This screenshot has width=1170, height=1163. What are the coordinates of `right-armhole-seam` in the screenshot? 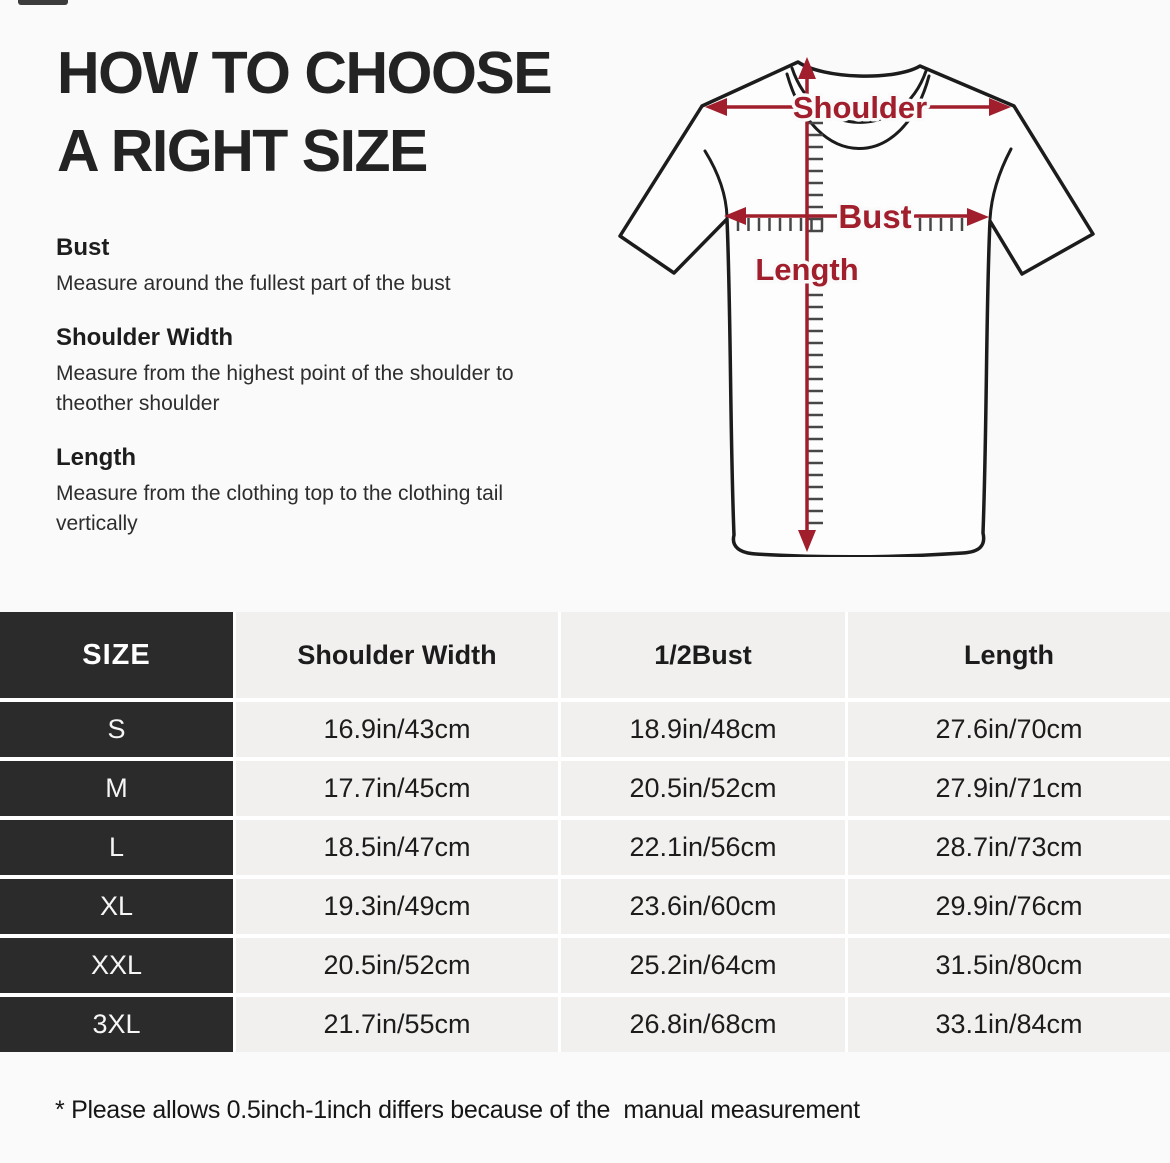 It's located at (1000, 184).